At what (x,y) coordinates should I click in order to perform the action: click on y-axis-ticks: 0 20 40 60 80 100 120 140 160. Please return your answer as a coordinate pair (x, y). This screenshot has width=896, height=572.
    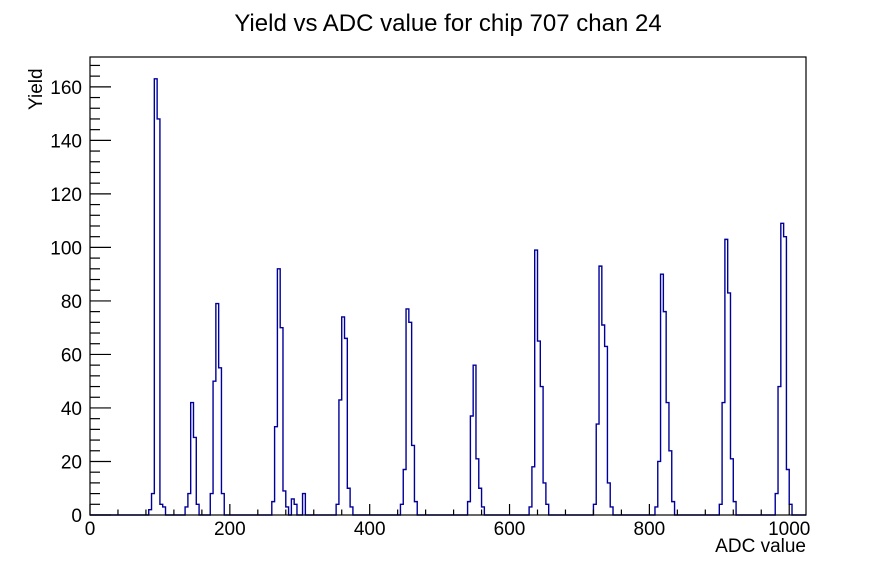
    Looking at the image, I should click on (80, 295).